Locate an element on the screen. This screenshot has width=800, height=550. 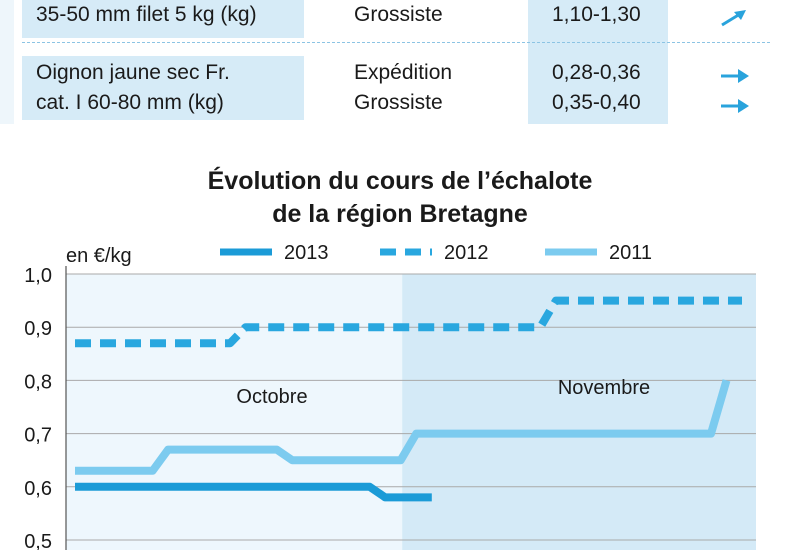
period-label-october: Octobre is located at coordinates (271, 397).